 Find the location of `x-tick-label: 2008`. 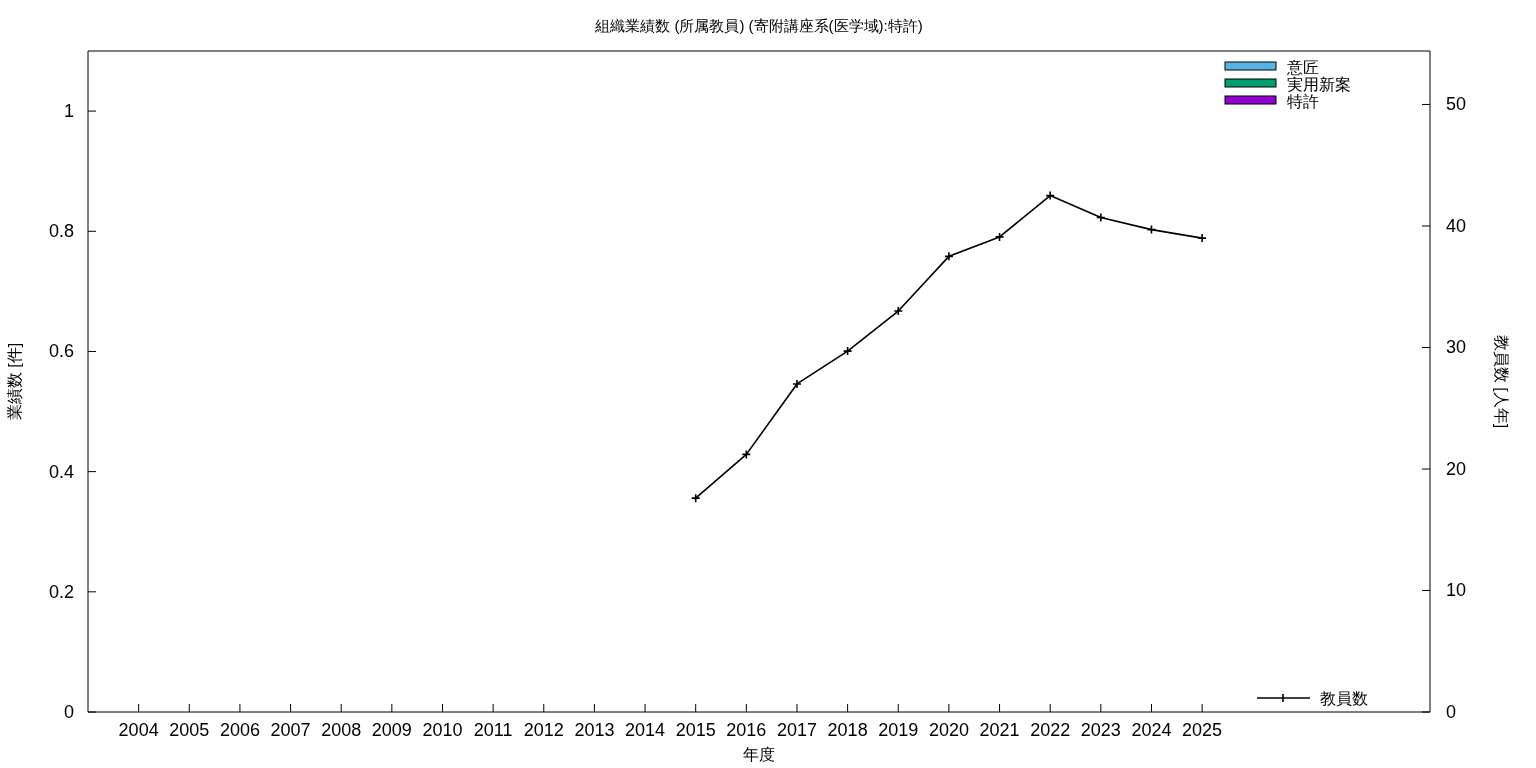

x-tick-label: 2008 is located at coordinates (341, 730).